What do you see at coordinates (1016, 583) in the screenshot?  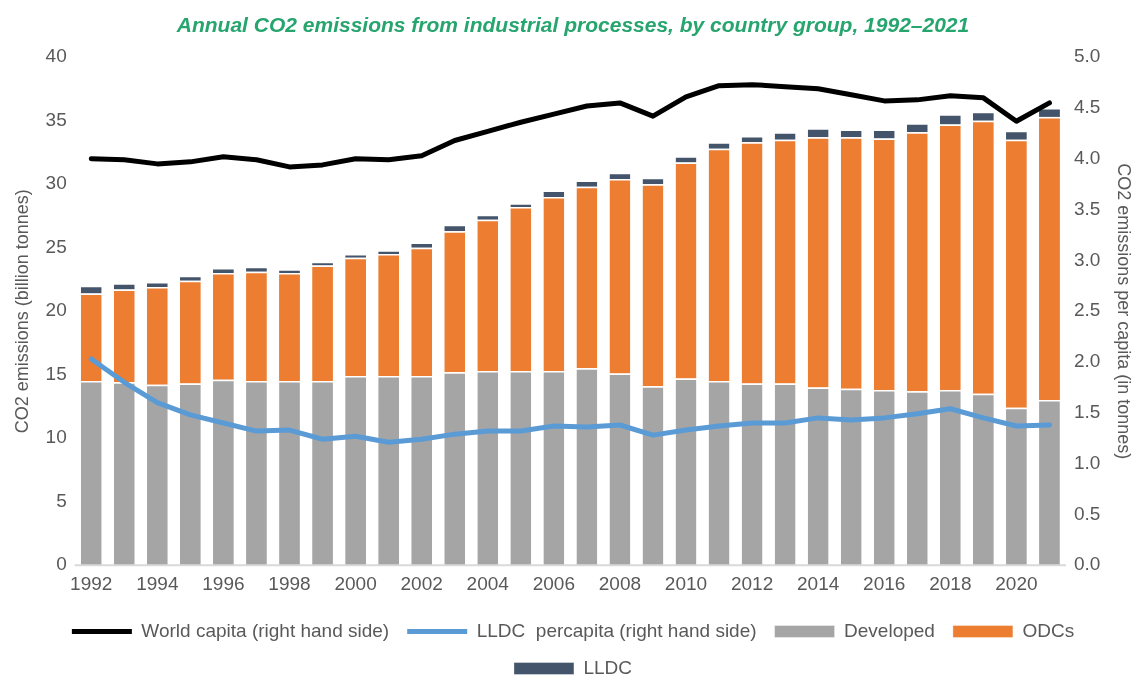 I see `x-tick-label: 2020` at bounding box center [1016, 583].